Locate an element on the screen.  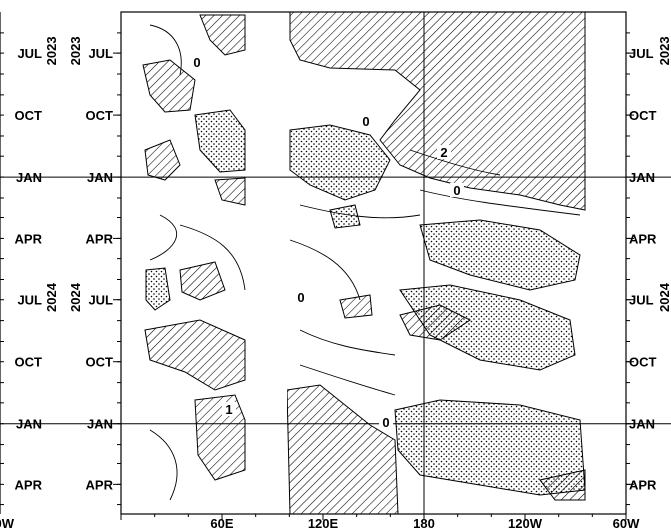
x-tick-label: 0W is located at coordinates (7, 523).